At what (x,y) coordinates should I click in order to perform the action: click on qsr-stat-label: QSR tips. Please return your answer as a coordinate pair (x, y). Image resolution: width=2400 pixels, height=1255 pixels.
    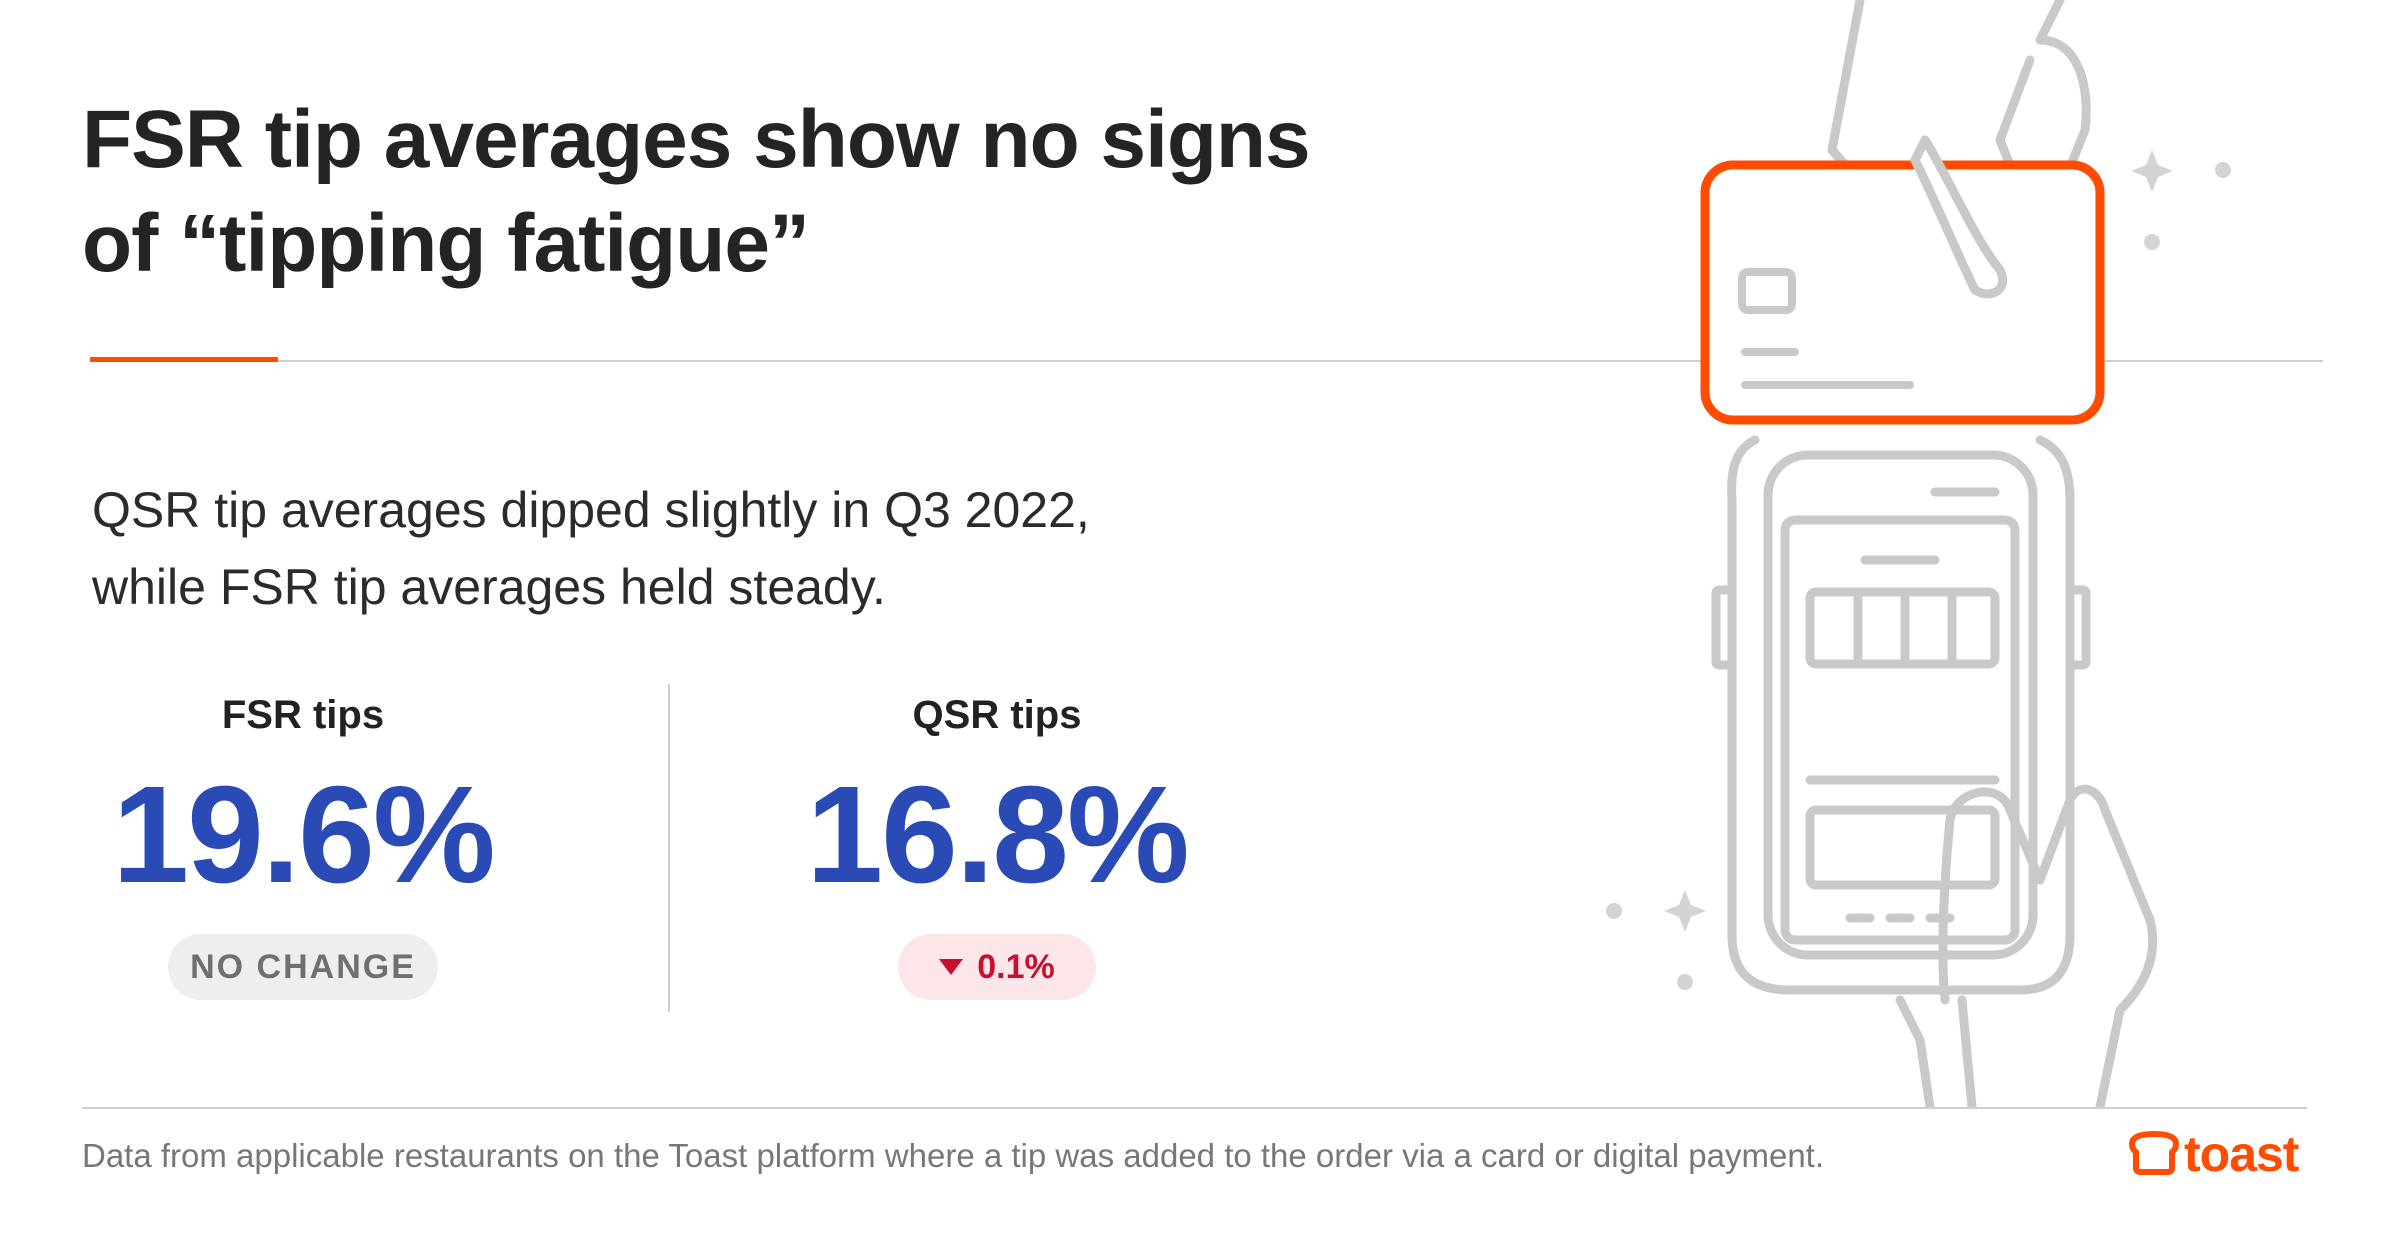
    Looking at the image, I should click on (997, 715).